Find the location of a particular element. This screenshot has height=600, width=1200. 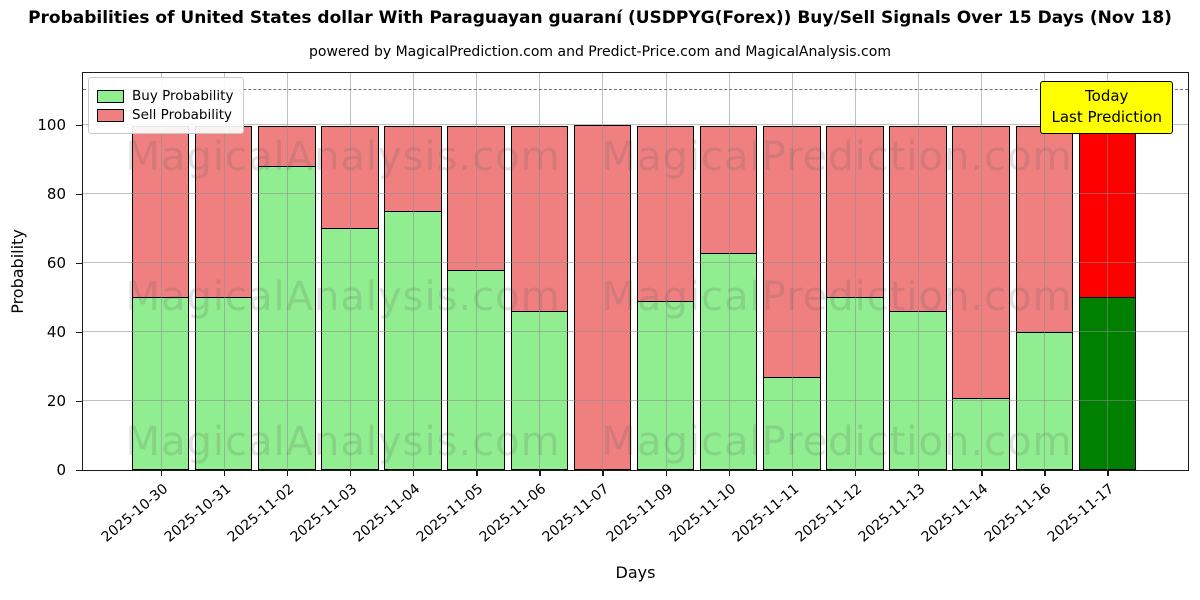

sell-swatch-icon is located at coordinates (110, 115).